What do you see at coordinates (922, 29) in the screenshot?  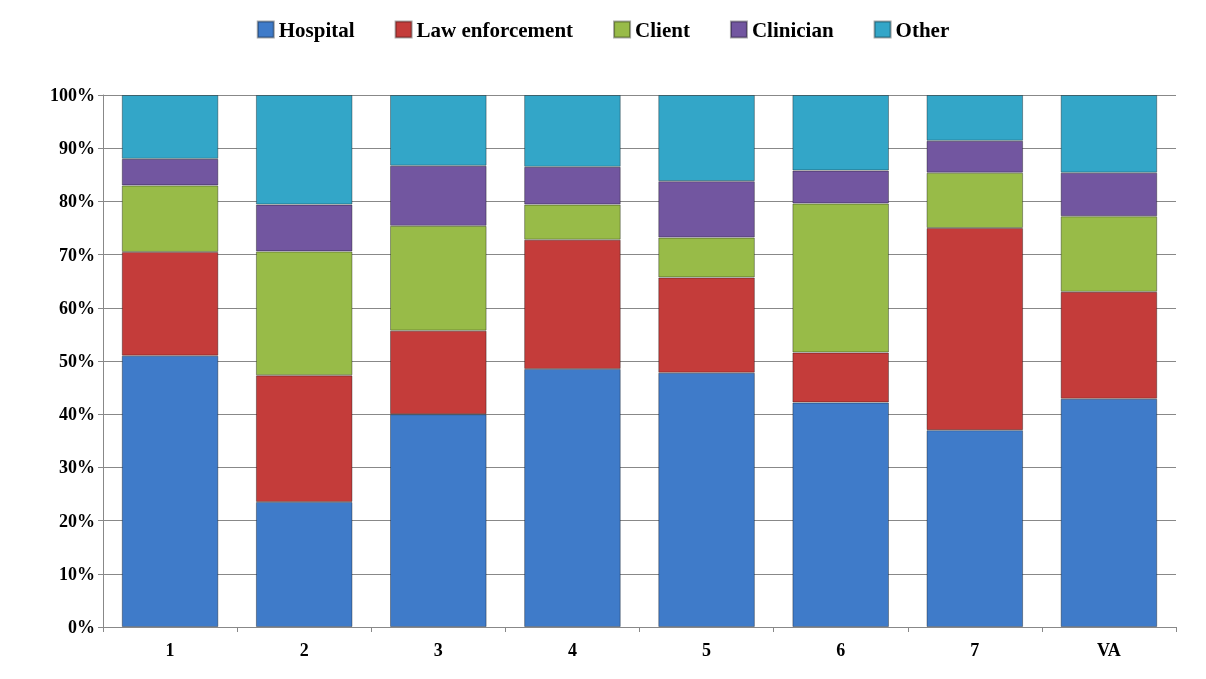 I see `legend-label: Other` at bounding box center [922, 29].